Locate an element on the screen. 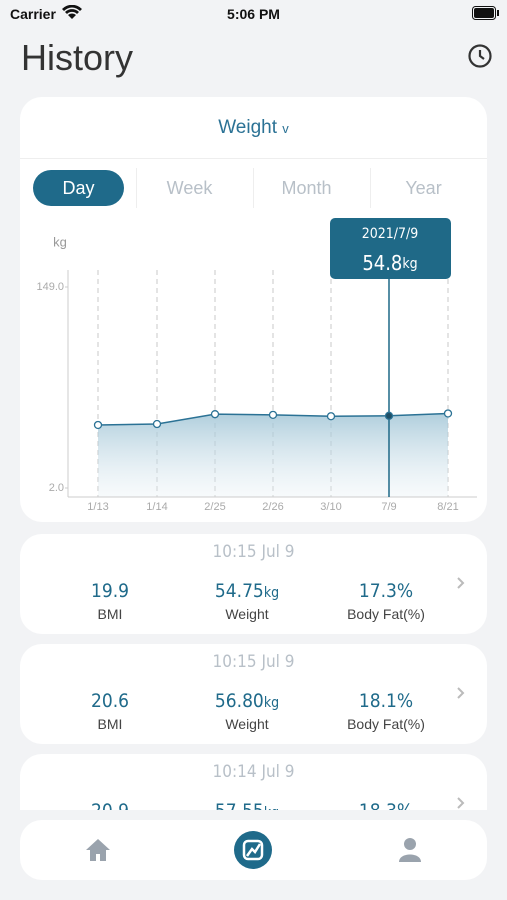 The height and width of the screenshot is (900, 507). value: 17.3% is located at coordinates (386, 591).